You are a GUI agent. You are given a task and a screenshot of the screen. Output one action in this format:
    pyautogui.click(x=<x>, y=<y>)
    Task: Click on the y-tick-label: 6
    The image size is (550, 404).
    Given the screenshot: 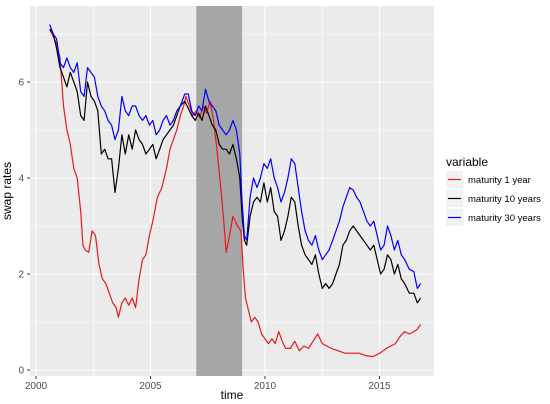 What is the action you would take?
    pyautogui.click(x=21, y=83)
    